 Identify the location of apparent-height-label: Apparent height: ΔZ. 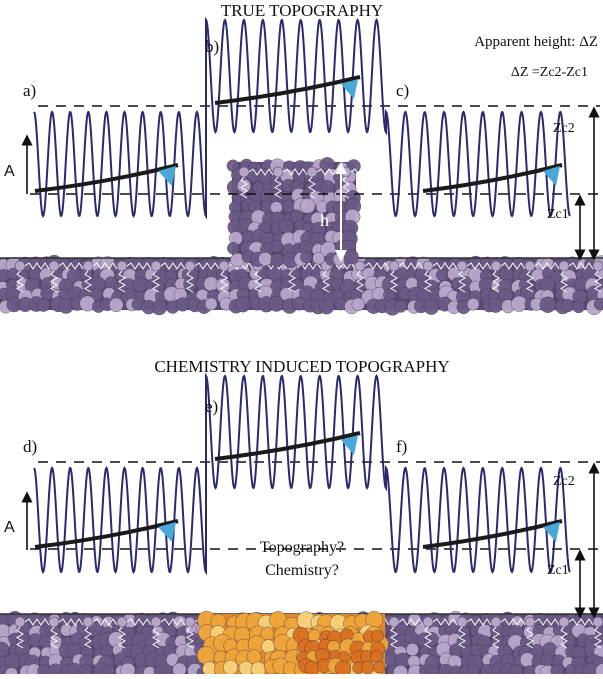
(536, 42).